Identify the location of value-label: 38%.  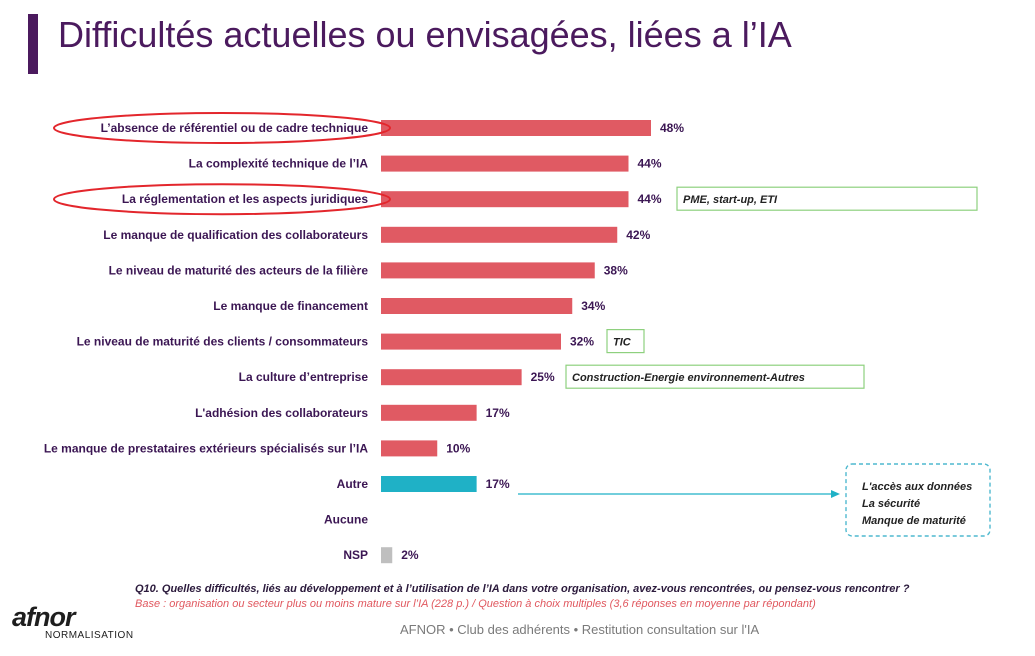
(616, 270).